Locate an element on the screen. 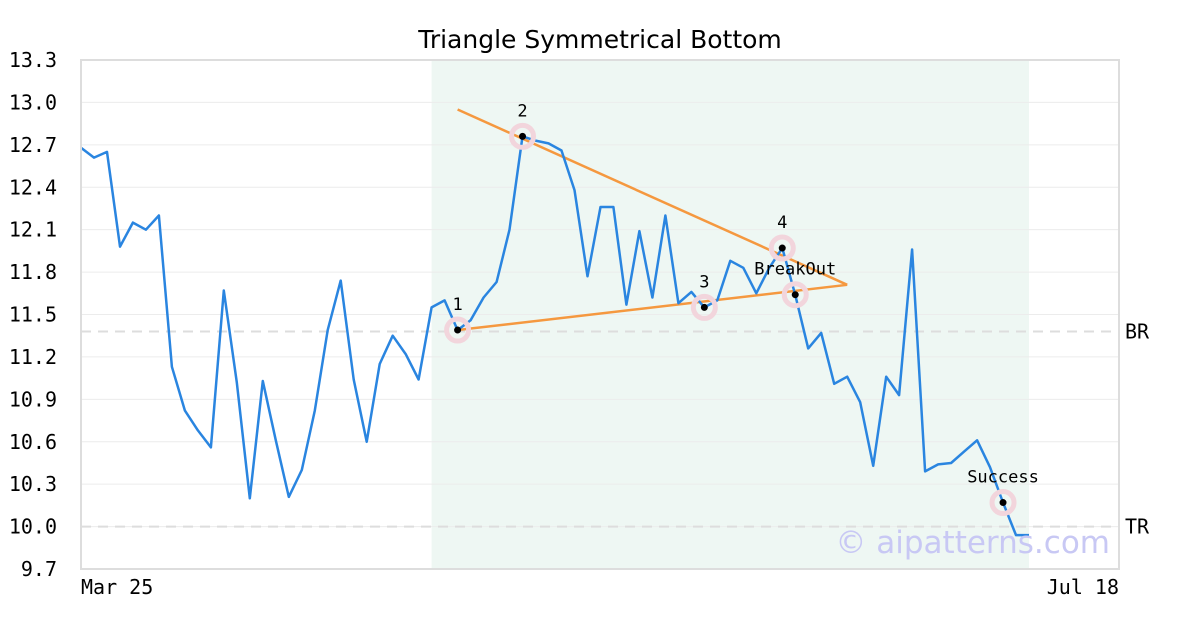  annotation-breakout: BreakOut is located at coordinates (795, 270).